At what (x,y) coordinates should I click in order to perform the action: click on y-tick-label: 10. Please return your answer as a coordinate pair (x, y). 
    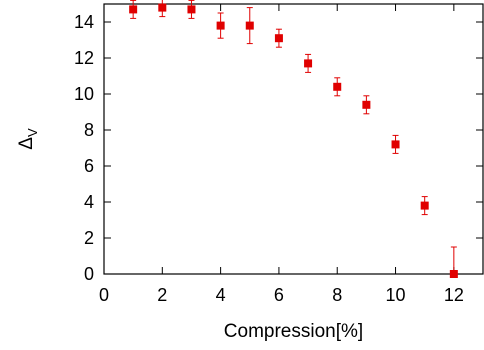
    Looking at the image, I should click on (84, 94).